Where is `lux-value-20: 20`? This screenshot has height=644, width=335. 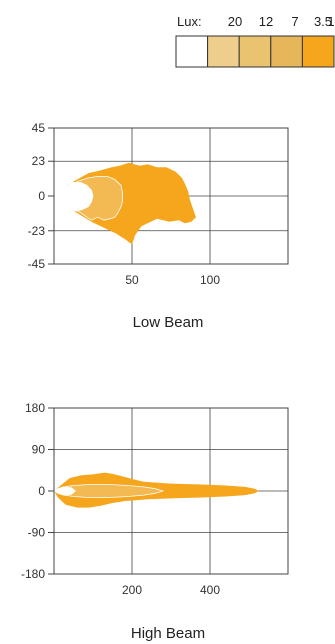
lux-value-20: 20 is located at coordinates (235, 21).